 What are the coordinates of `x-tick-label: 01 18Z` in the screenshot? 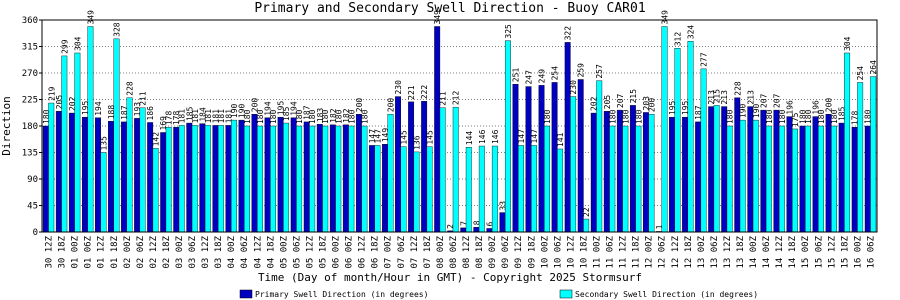 It's located at (115, 251).